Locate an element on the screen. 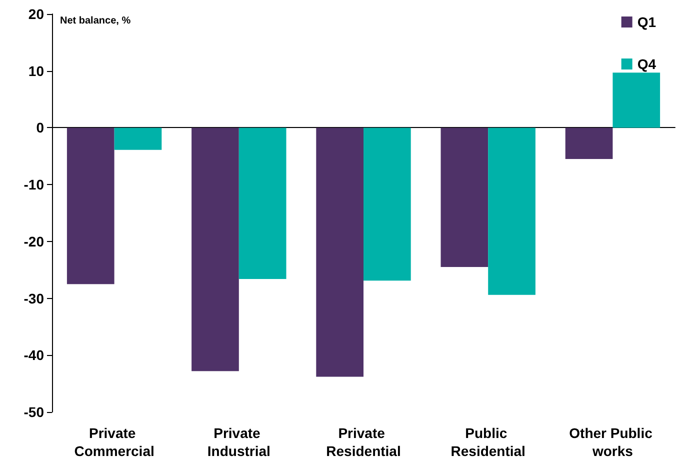  legend-label: Q4 is located at coordinates (646, 64).